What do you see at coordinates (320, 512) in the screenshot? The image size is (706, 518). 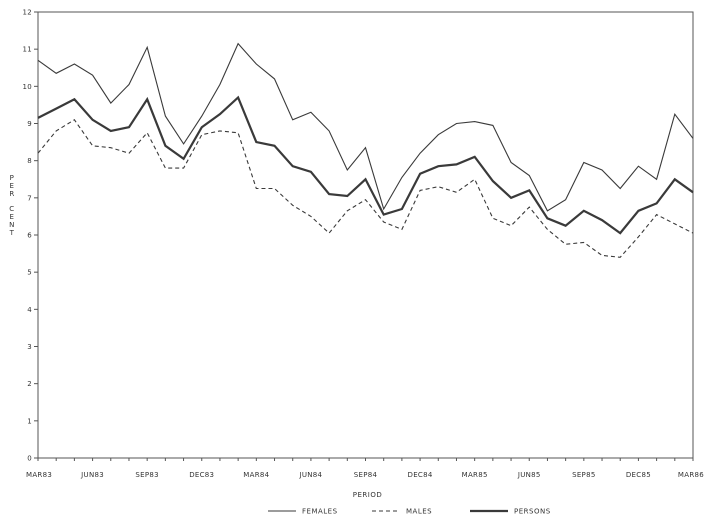 I see `legend-label-females: FEMALES` at bounding box center [320, 512].